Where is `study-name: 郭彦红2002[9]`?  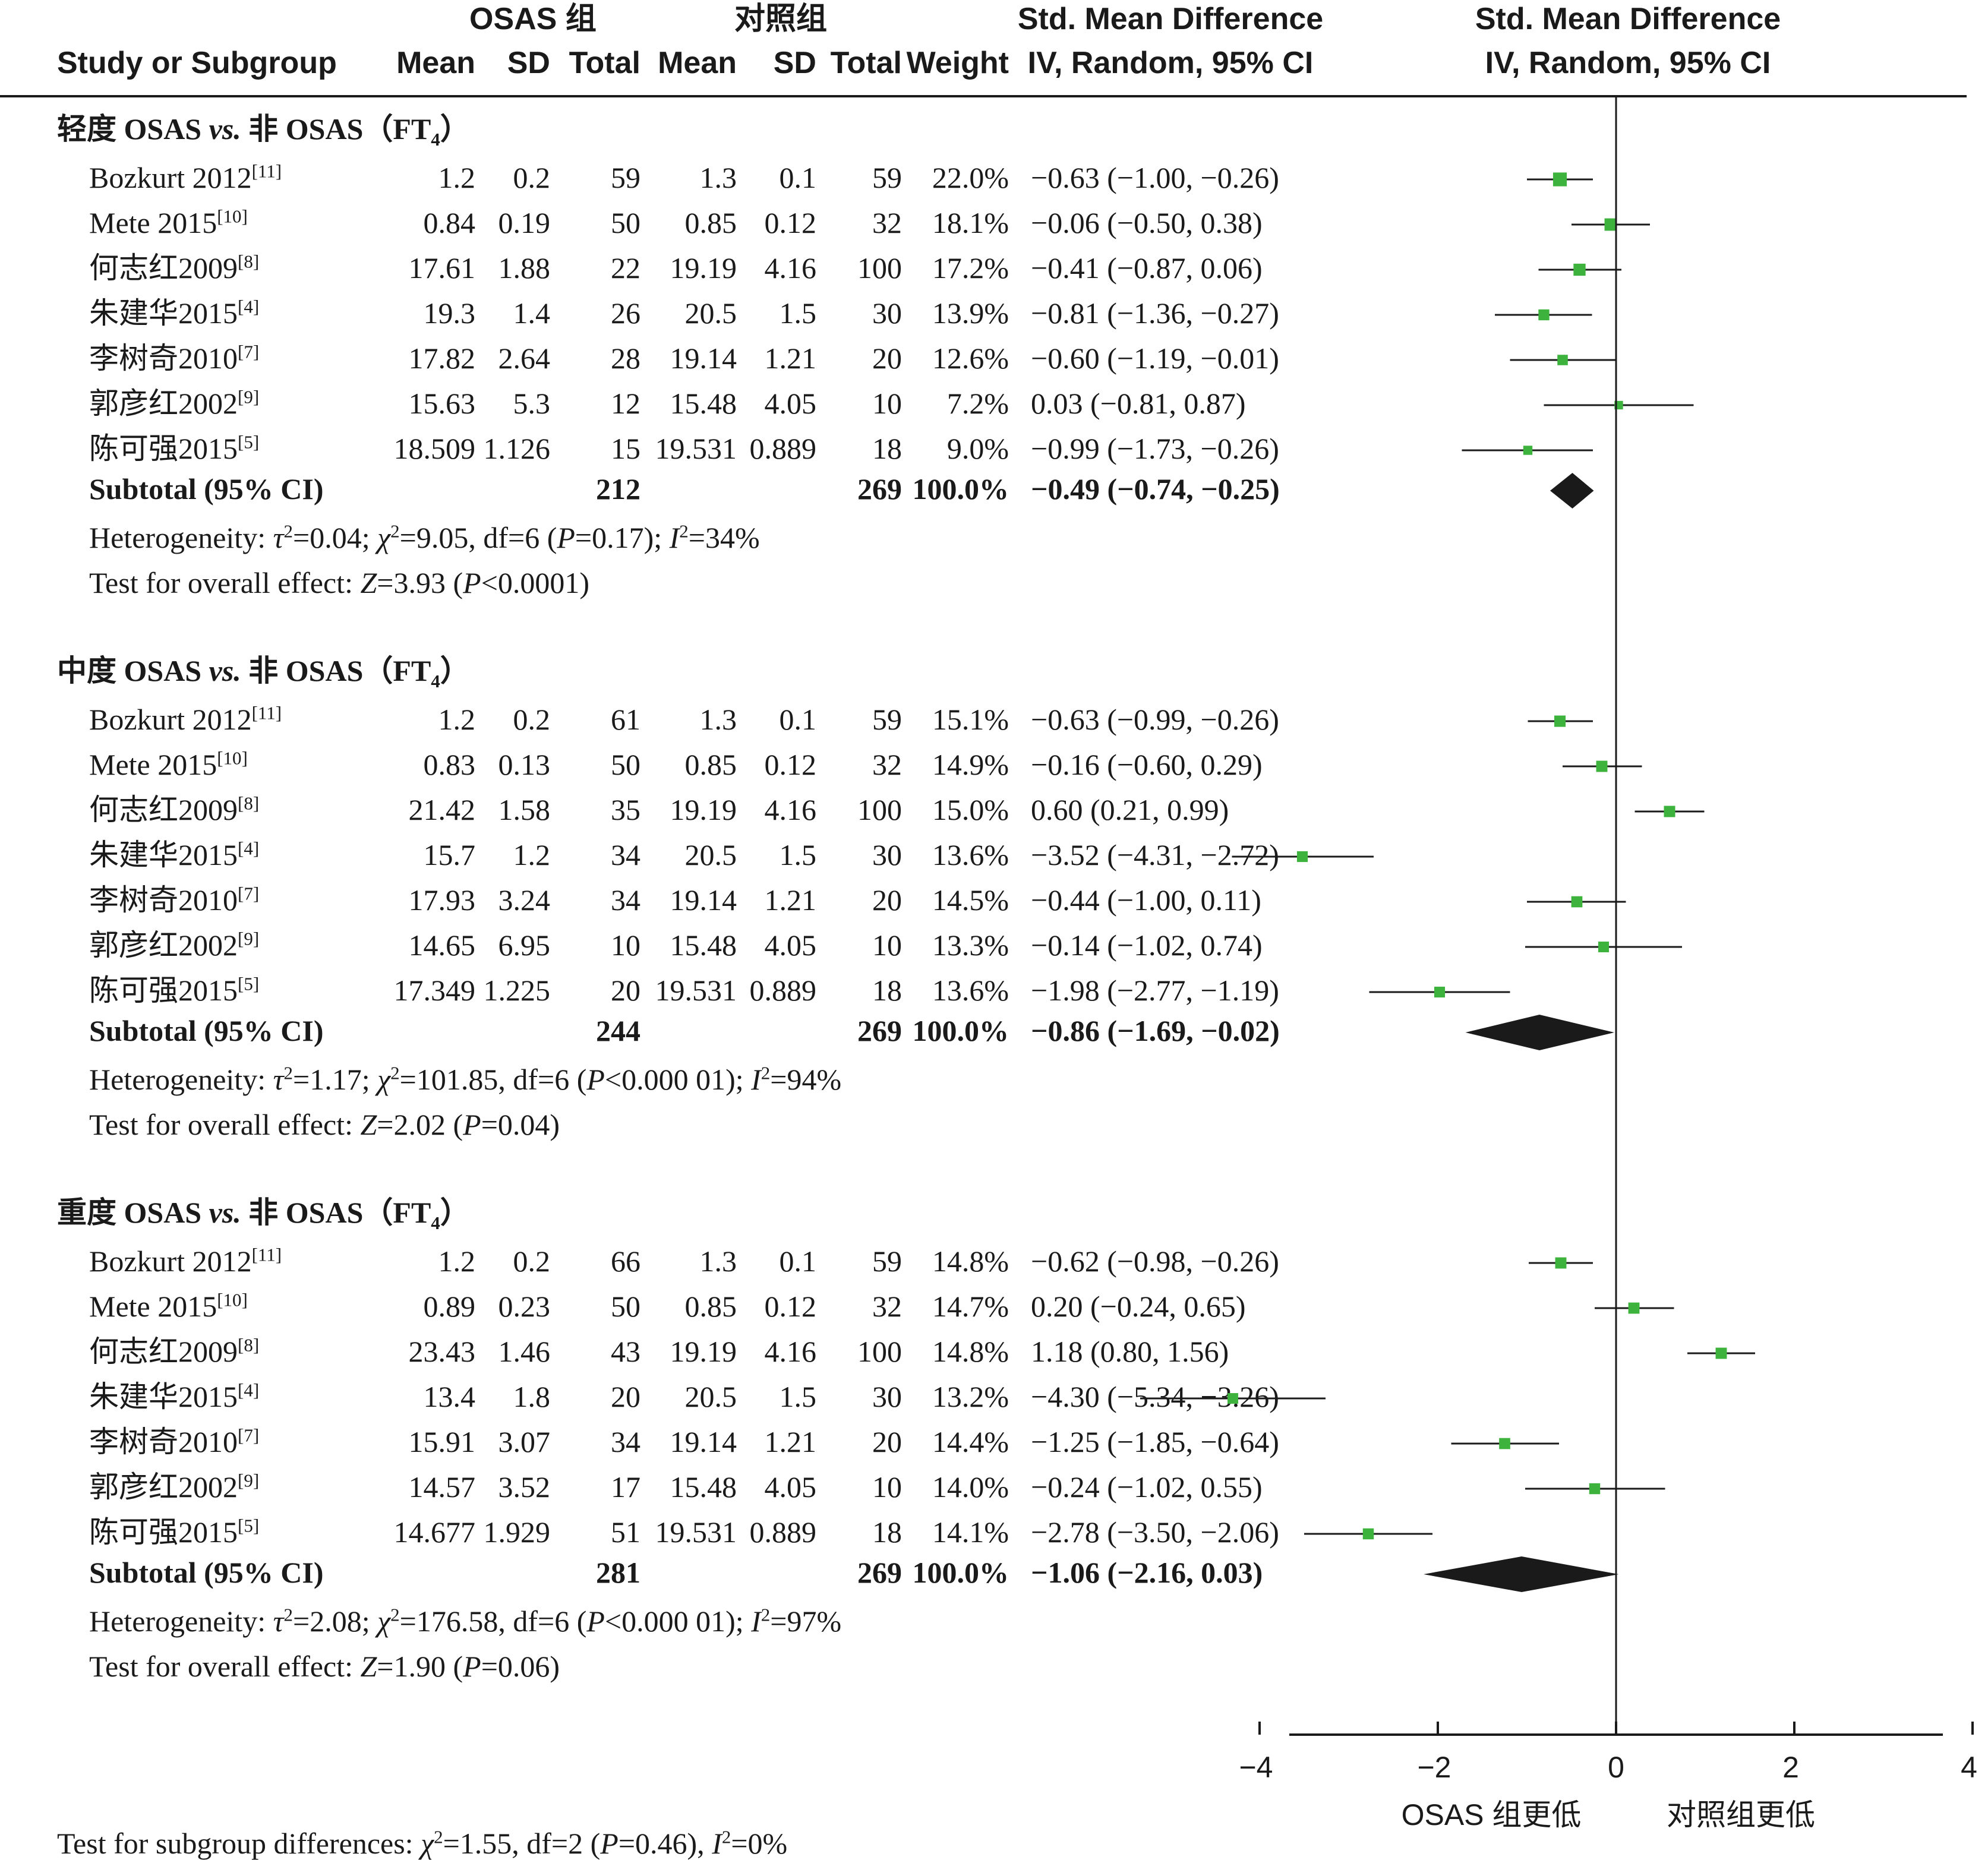 study-name: 郭彦红2002[9] is located at coordinates (174, 1486).